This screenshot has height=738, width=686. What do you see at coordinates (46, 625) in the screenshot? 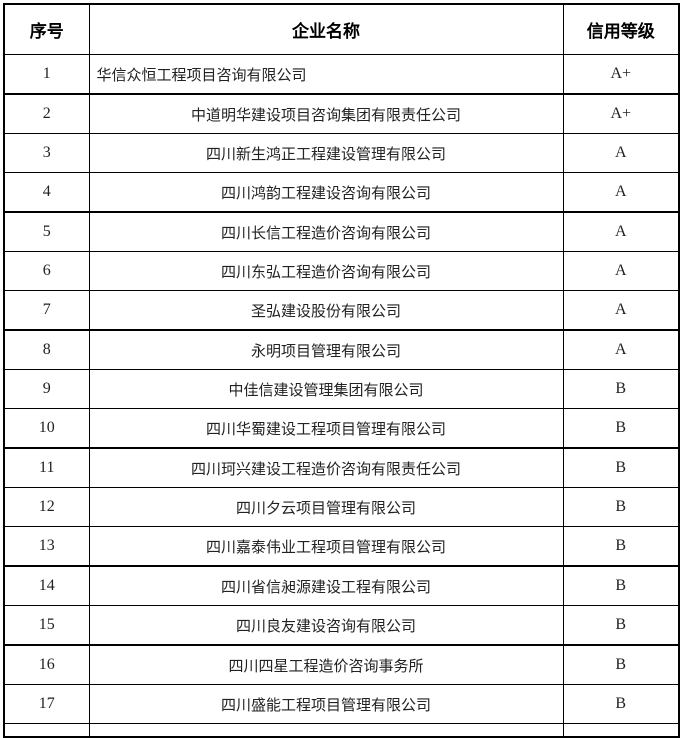
I see `row-index: 15` at bounding box center [46, 625].